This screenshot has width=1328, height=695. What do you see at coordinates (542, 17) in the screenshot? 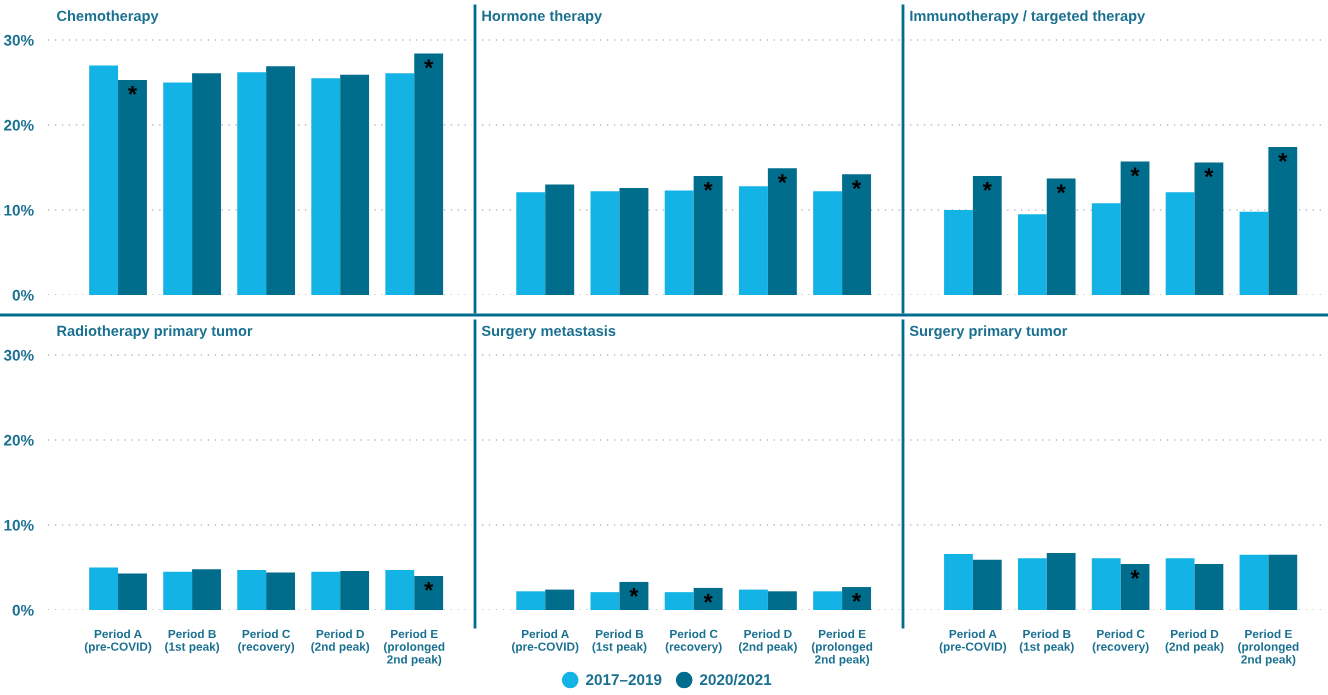
I see `chart-title: Hormone therapy` at bounding box center [542, 17].